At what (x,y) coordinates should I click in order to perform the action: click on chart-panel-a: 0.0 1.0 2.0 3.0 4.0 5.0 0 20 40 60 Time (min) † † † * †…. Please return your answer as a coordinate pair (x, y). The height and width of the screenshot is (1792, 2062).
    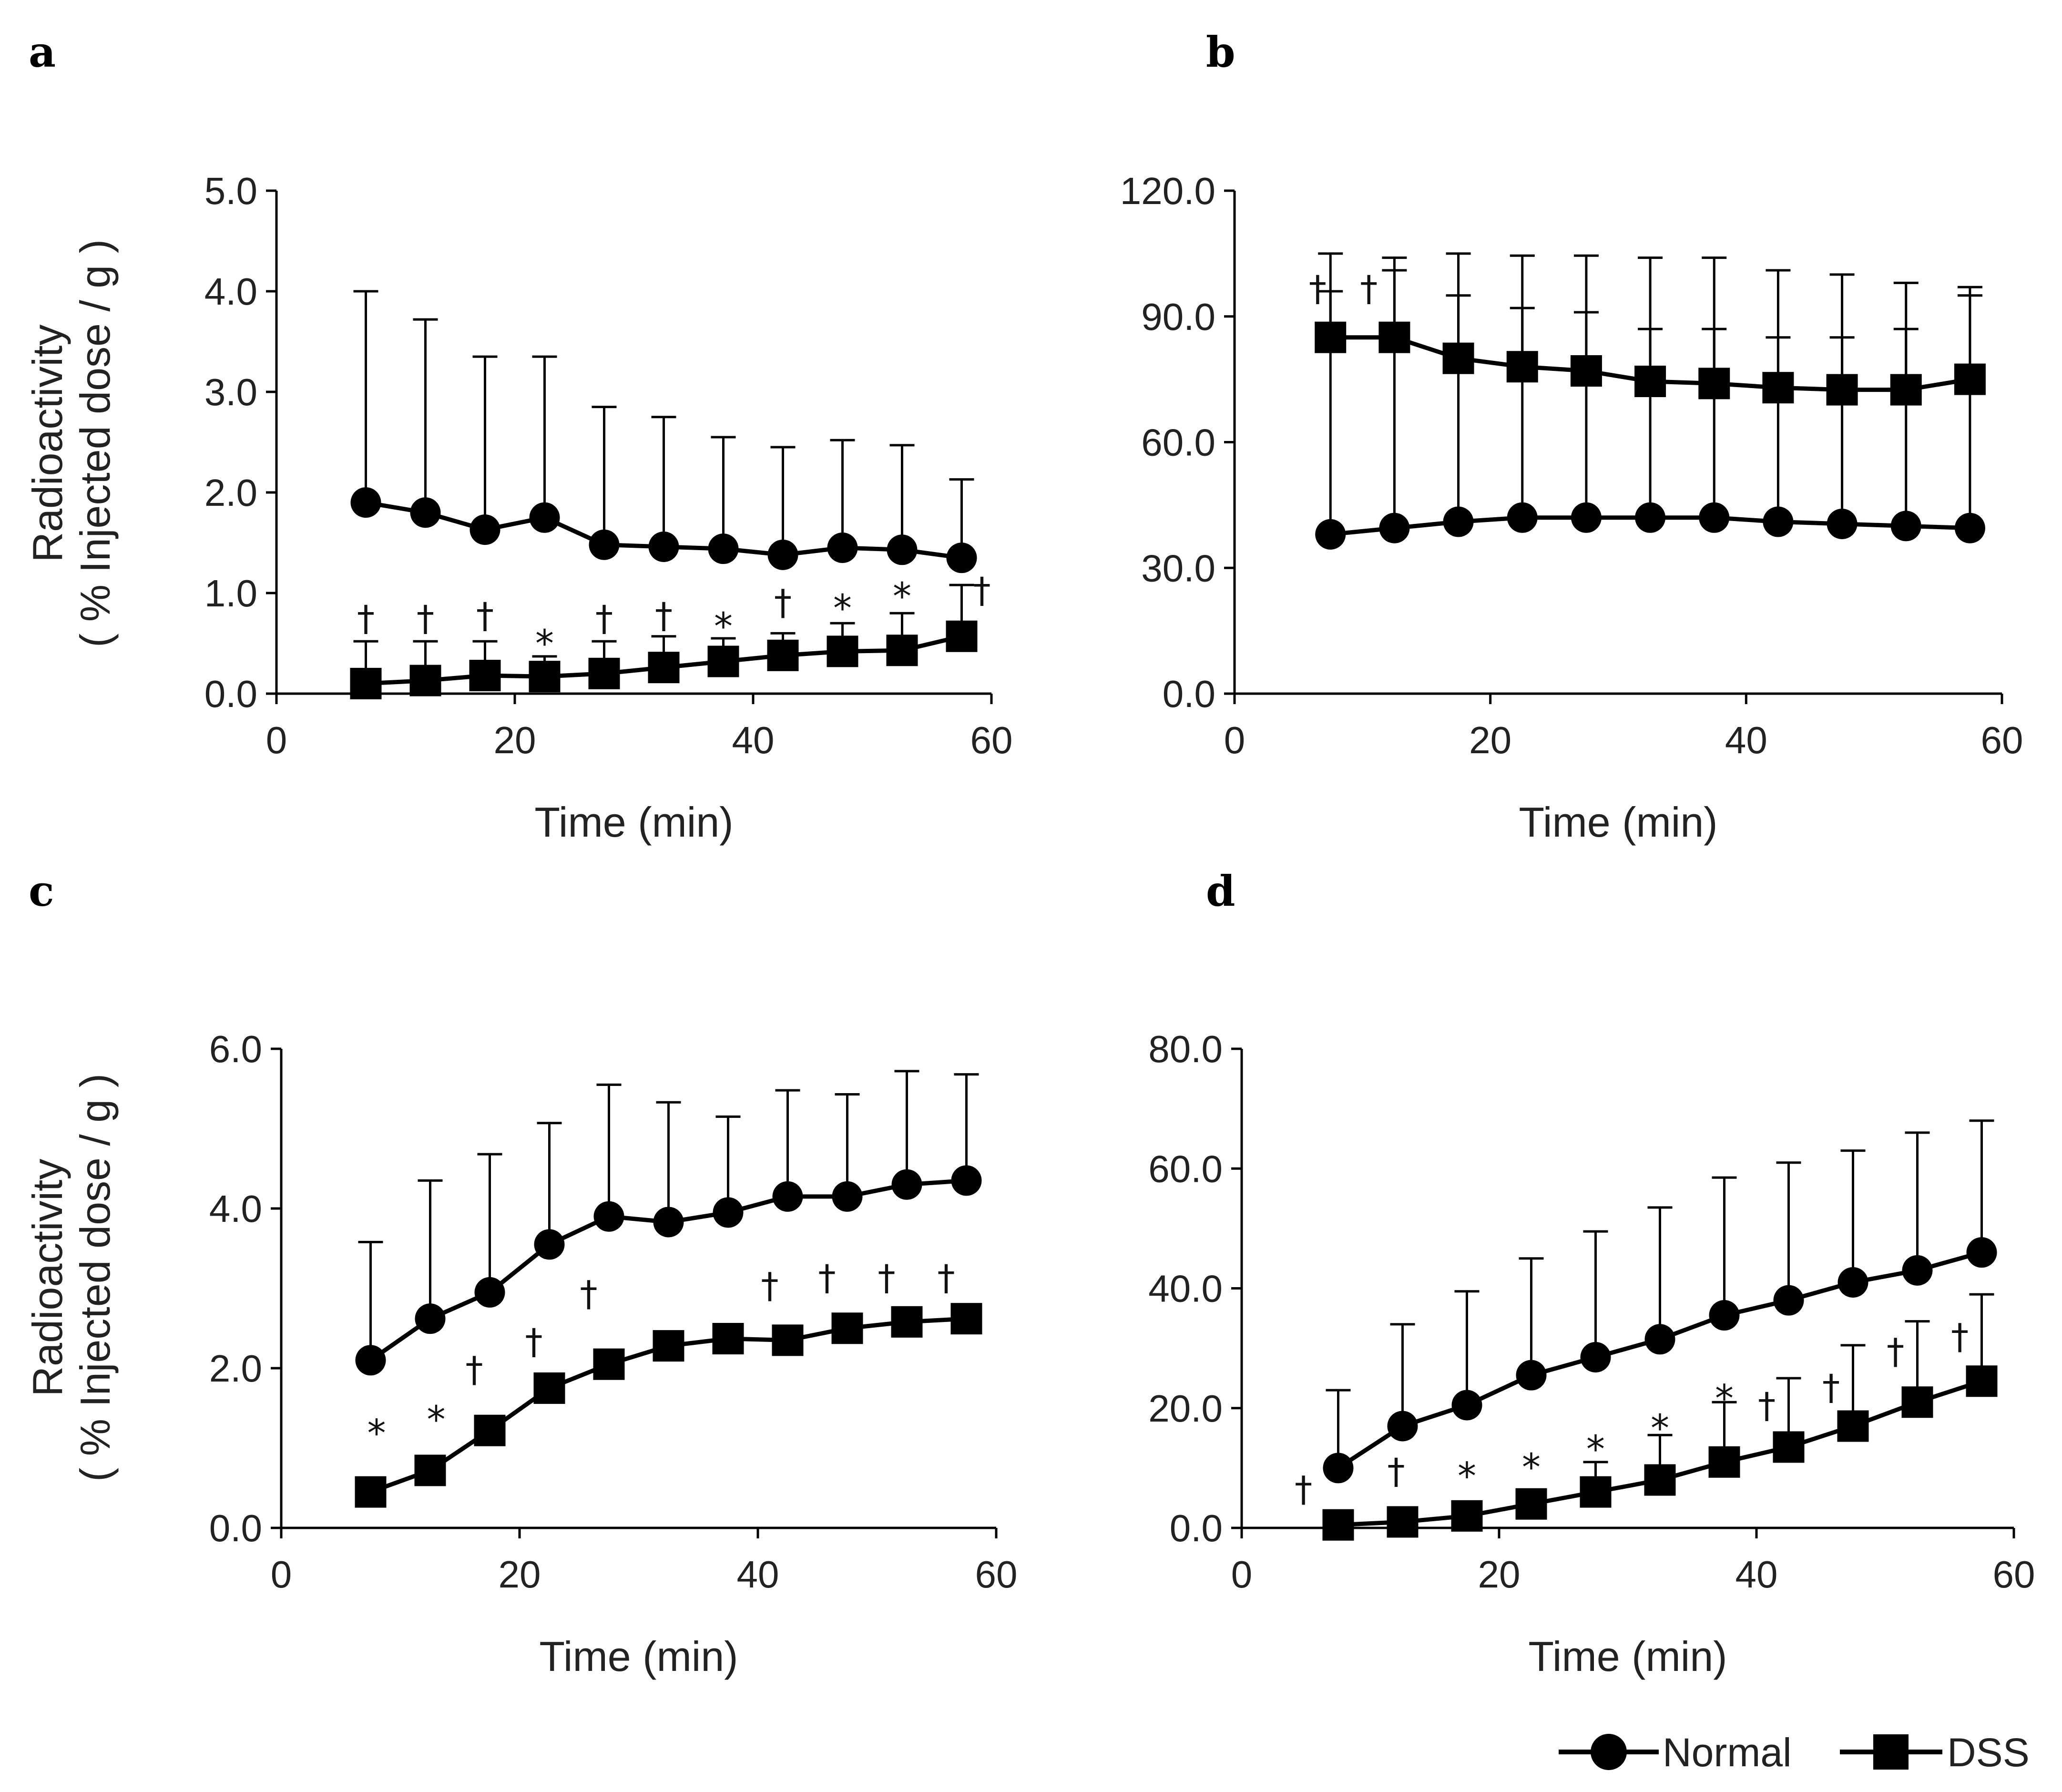
    Looking at the image, I should click on (608, 508).